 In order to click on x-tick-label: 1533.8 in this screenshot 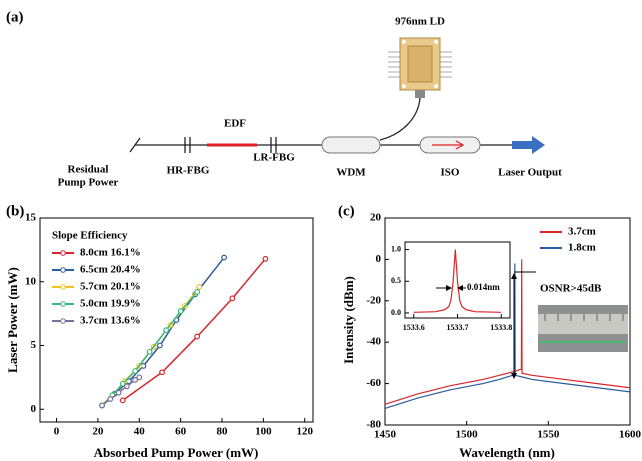, I will do `click(501, 327)`.